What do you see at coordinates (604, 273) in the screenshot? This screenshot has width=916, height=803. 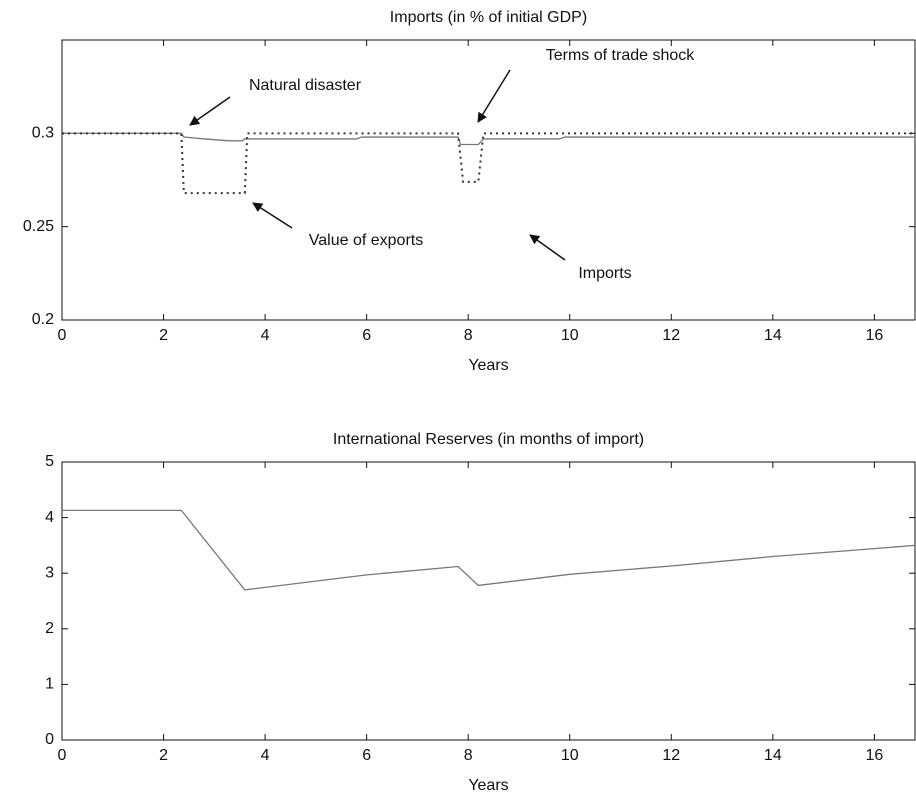 I see `annotation: Imports` at bounding box center [604, 273].